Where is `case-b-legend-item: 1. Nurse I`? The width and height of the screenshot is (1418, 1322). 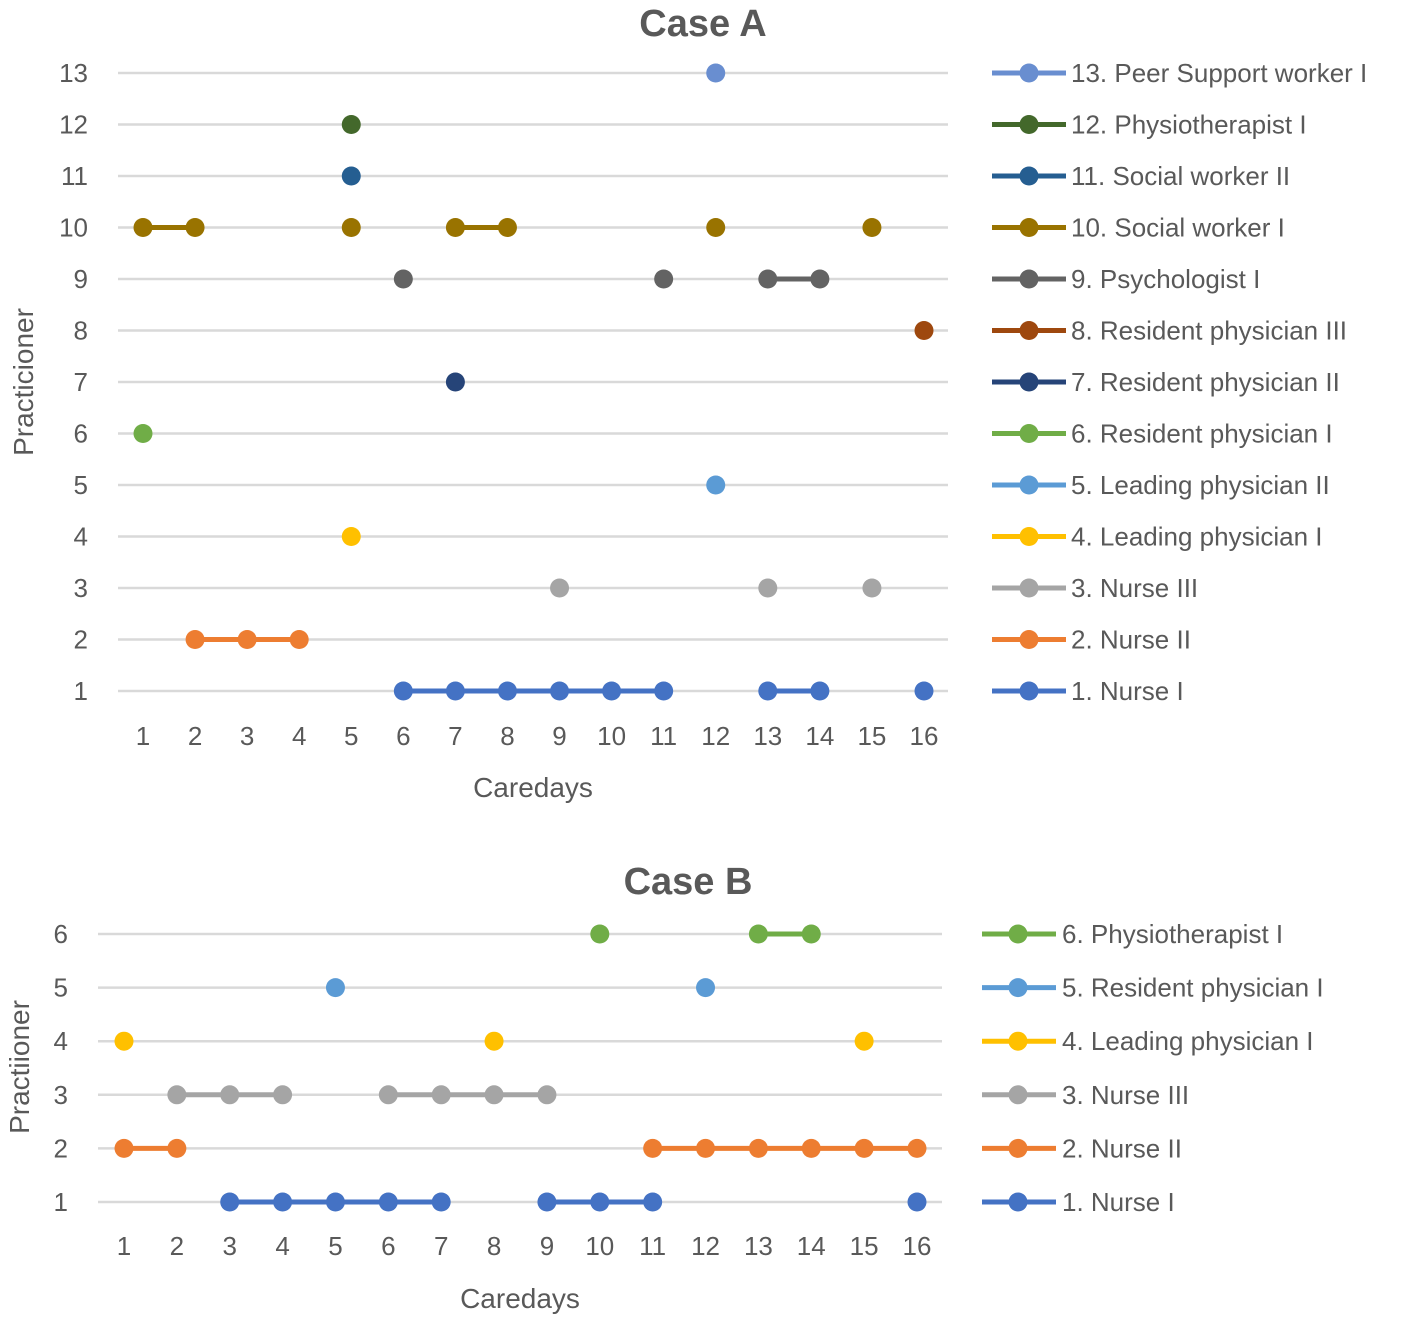
case-b-legend-item: 1. Nurse I is located at coordinates (1078, 1202).